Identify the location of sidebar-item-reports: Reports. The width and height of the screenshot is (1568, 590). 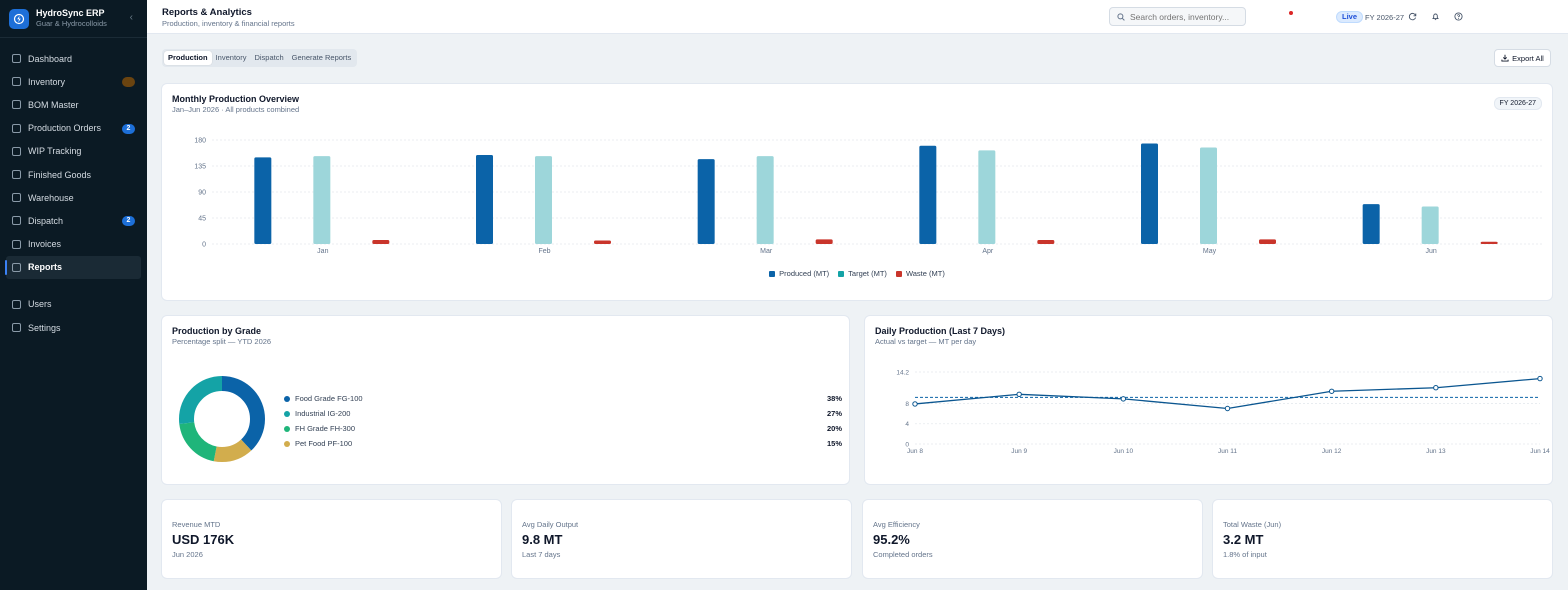
(73, 267).